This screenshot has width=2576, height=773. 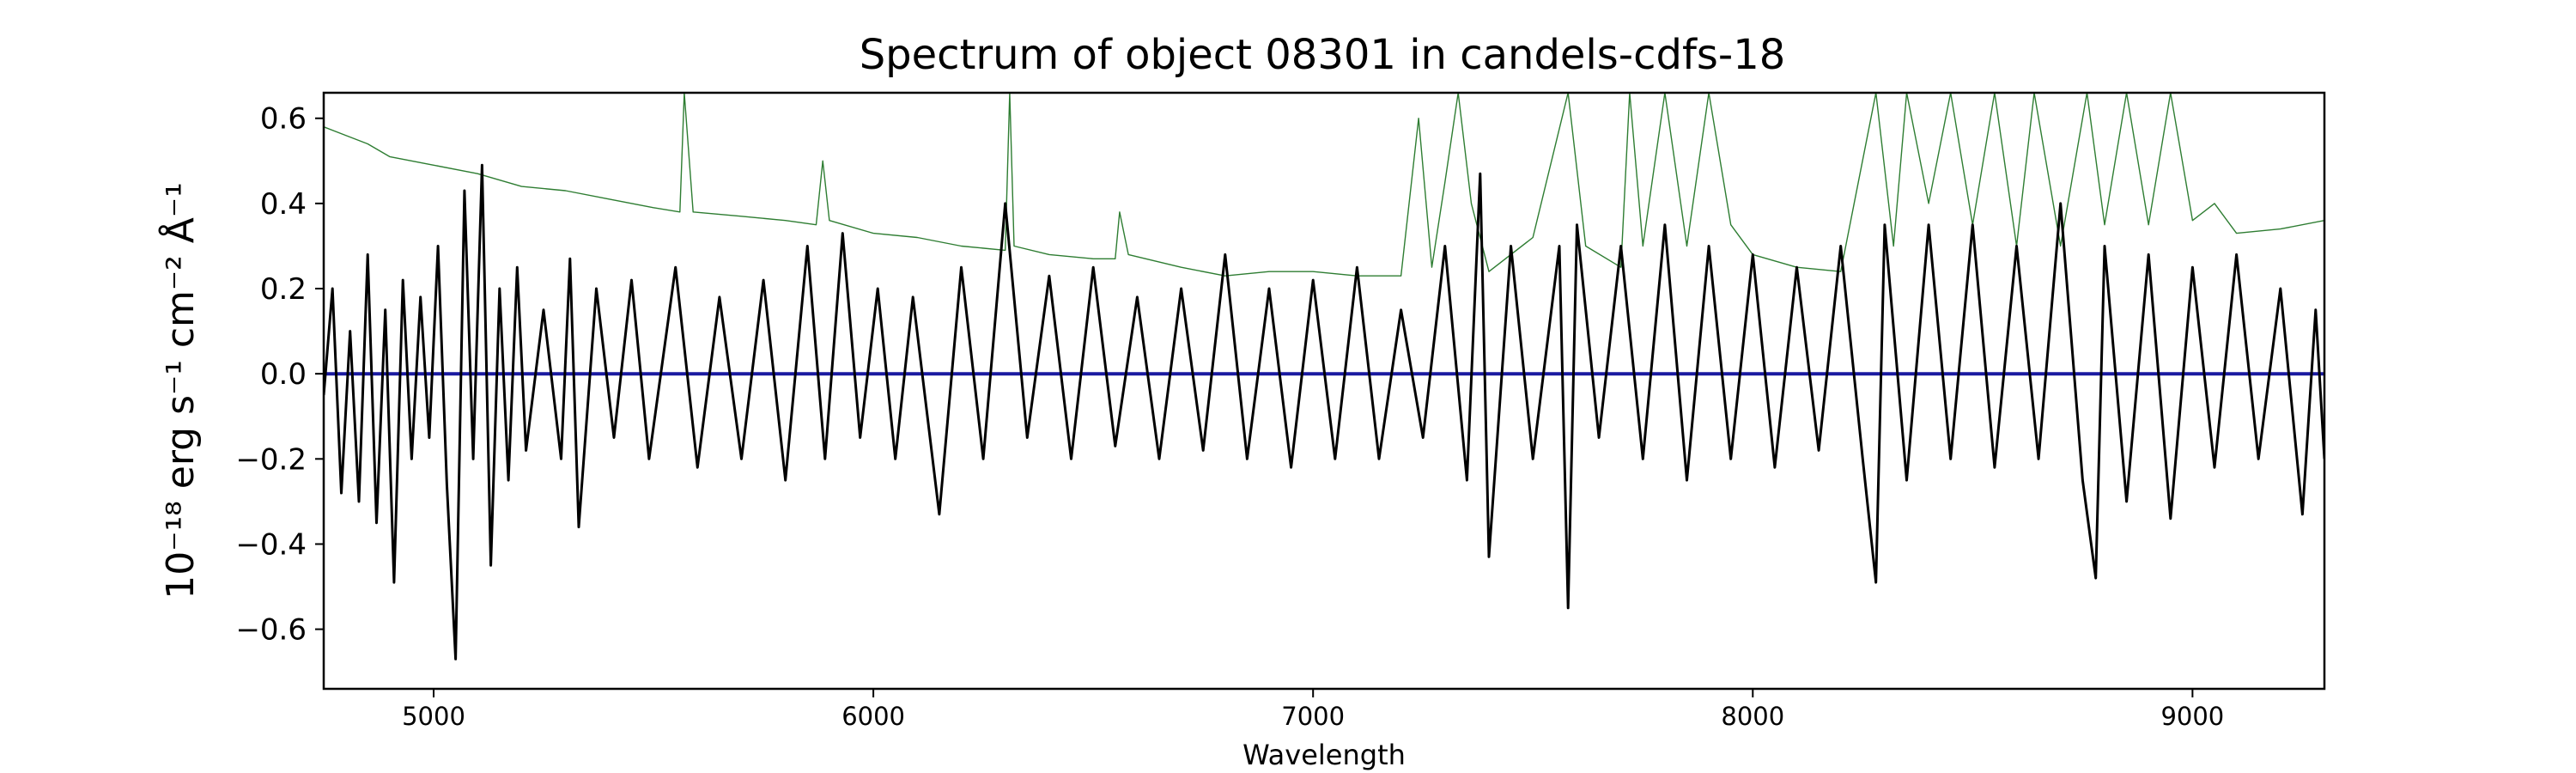 I want to click on y-tick-label: 0.2, so click(x=283, y=289).